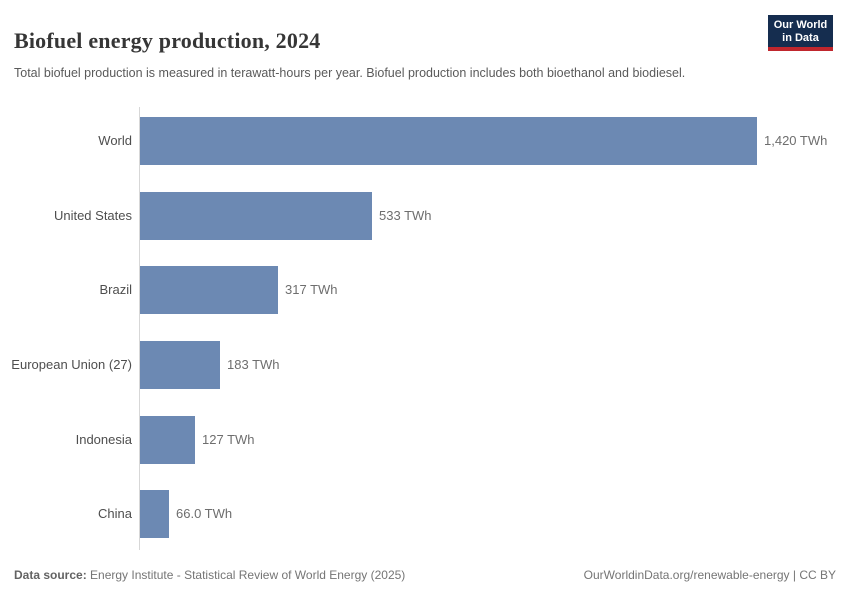  I want to click on bar-china, so click(154, 514).